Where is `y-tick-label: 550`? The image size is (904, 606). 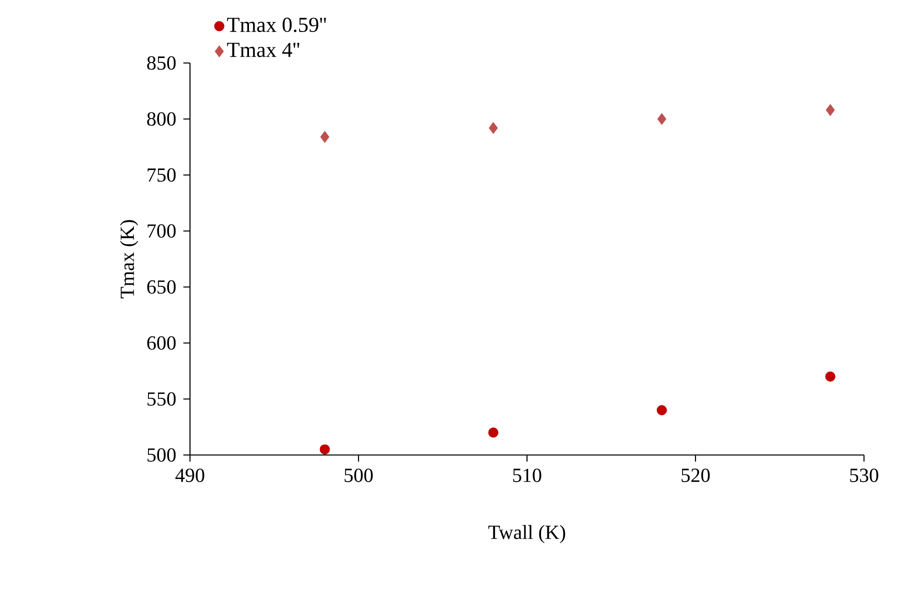 y-tick-label: 550 is located at coordinates (162, 399).